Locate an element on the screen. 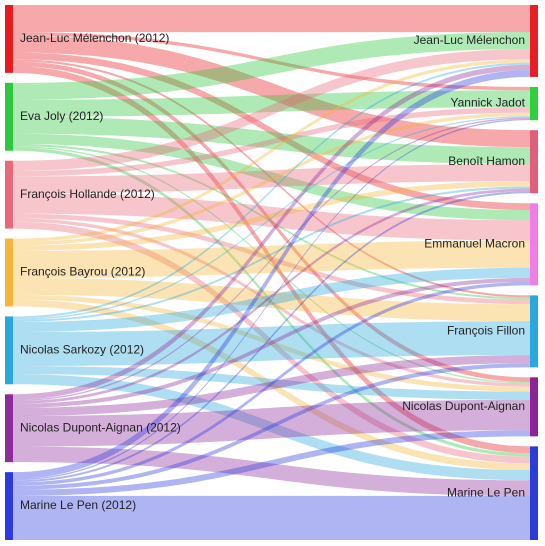 Image resolution: width=545 pixels, height=546 pixels. source-label: Eva Joly (2012) is located at coordinates (61, 116).